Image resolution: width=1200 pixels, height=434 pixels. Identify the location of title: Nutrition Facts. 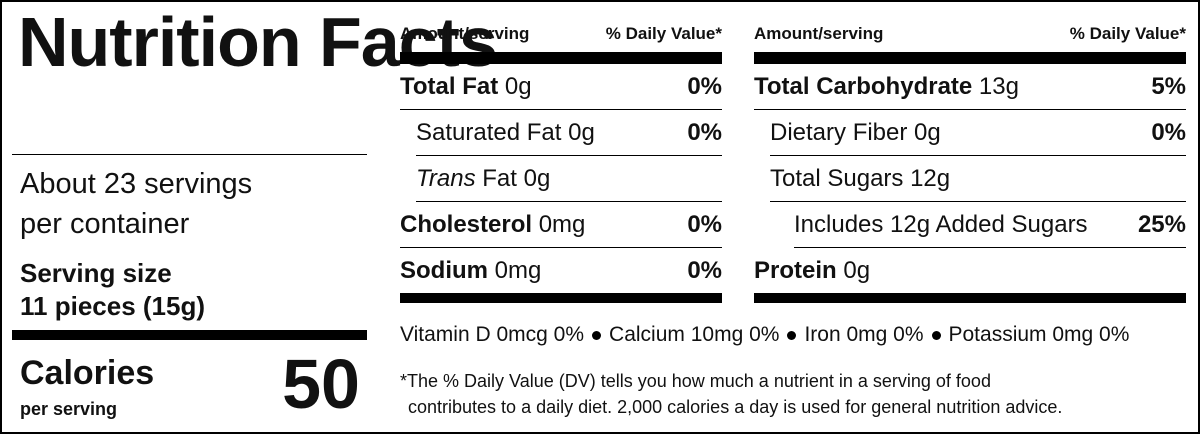
(258, 42).